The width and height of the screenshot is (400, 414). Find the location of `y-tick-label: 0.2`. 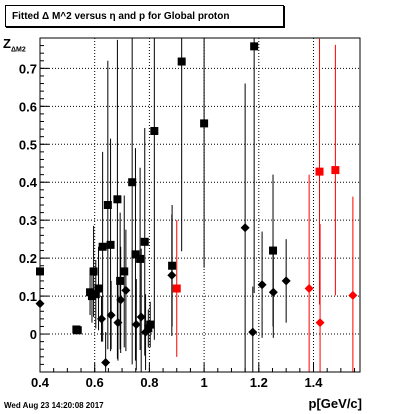

y-tick-label: 0.2 is located at coordinates (28, 258).